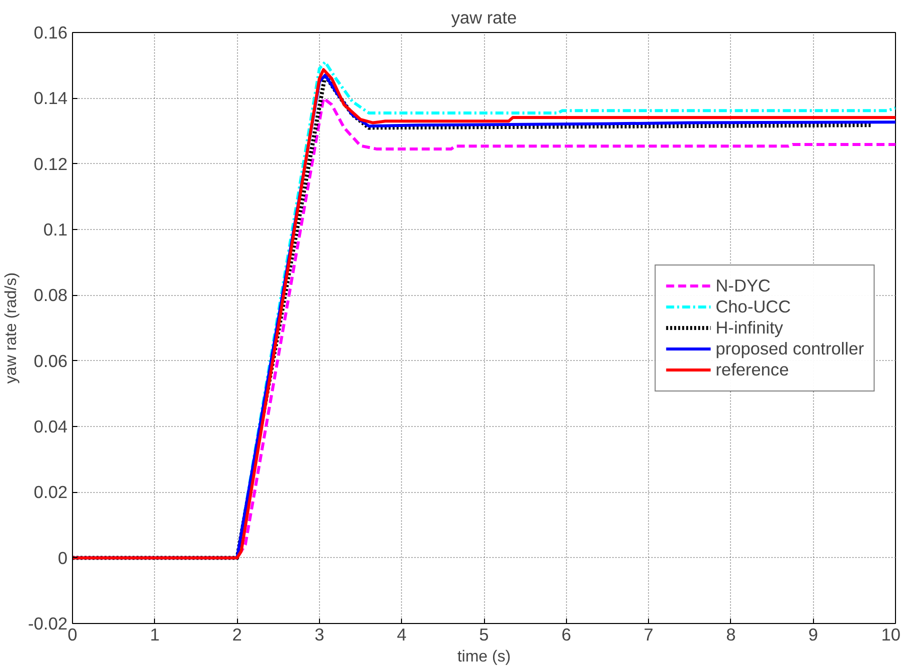  Describe the element at coordinates (401, 634) in the screenshot. I see `x-tick-label: 4` at that location.